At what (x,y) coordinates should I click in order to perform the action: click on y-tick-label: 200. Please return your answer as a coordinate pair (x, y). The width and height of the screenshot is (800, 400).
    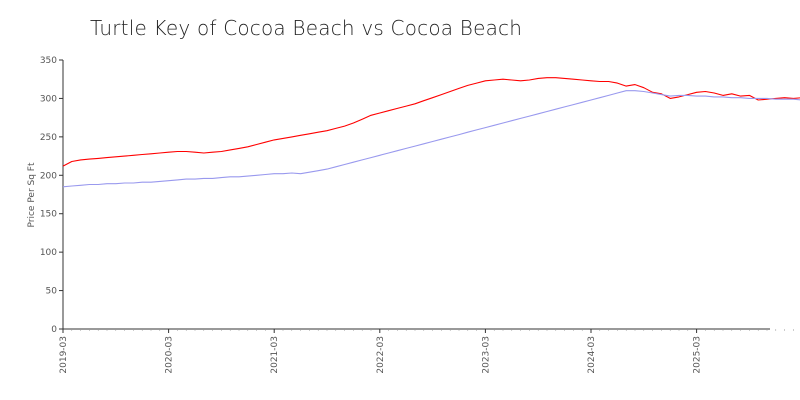
    Looking at the image, I should click on (48, 176).